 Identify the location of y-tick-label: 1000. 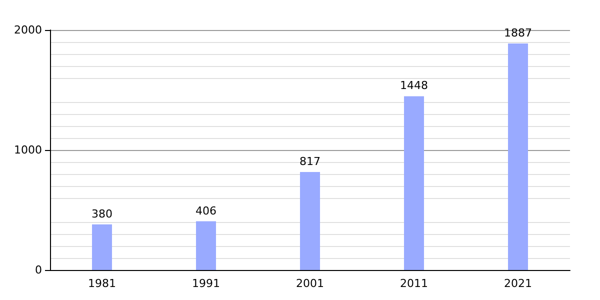
(28, 150).